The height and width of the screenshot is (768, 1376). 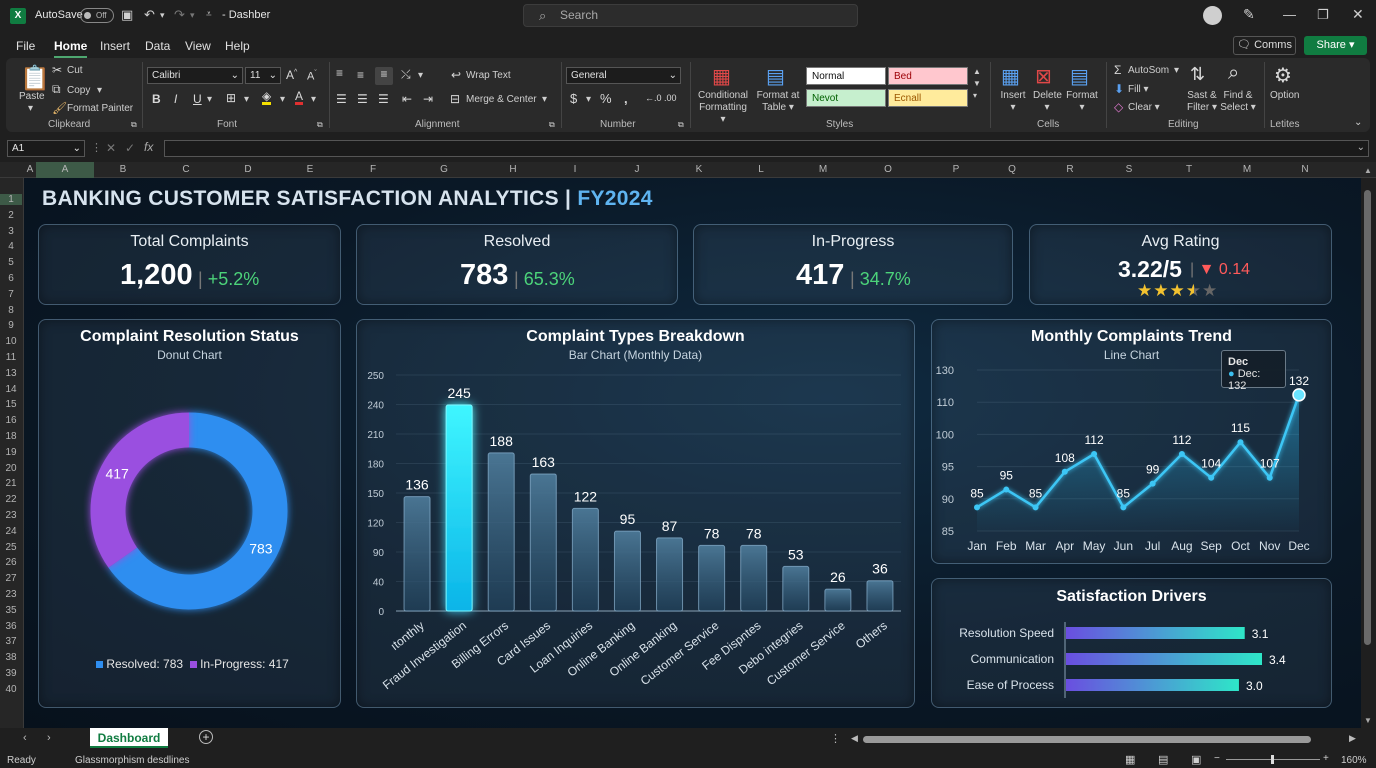 What do you see at coordinates (11, 642) in the screenshot?
I see `row-header: 37` at bounding box center [11, 642].